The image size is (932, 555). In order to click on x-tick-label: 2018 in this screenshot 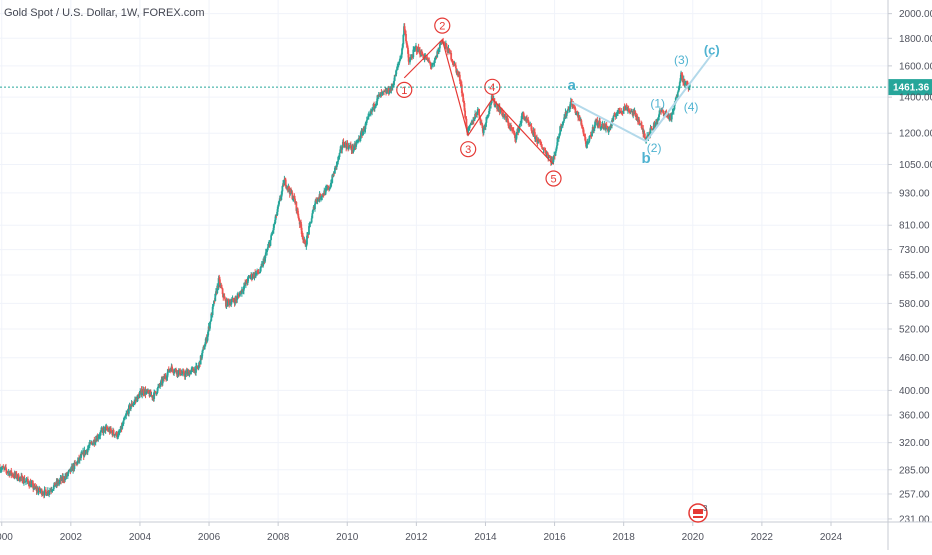, I will do `click(624, 537)`.